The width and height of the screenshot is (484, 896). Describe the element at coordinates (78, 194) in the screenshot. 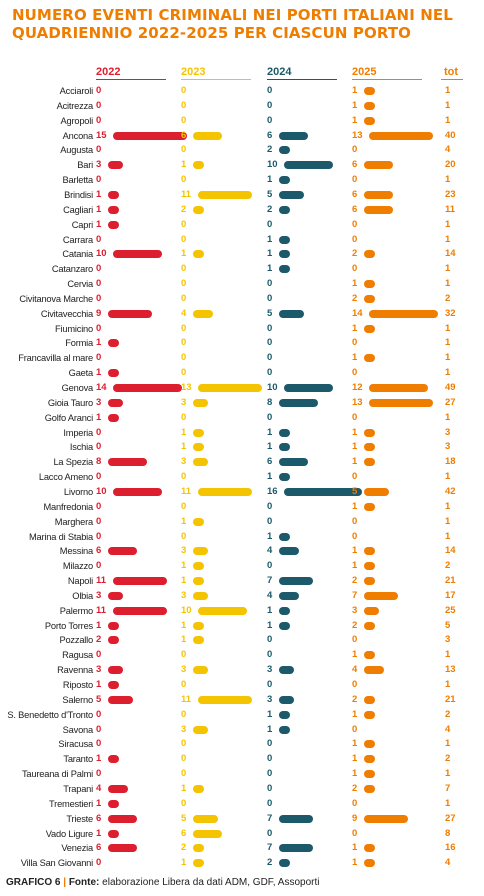

I see `port-label: Brindisi` at that location.